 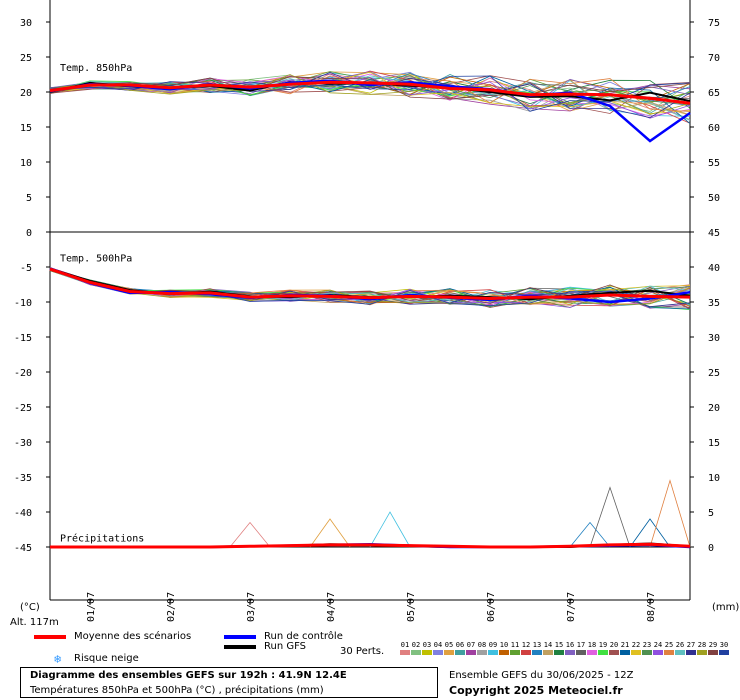 I want to click on pert-number-label: 03, so click(x=427, y=645).